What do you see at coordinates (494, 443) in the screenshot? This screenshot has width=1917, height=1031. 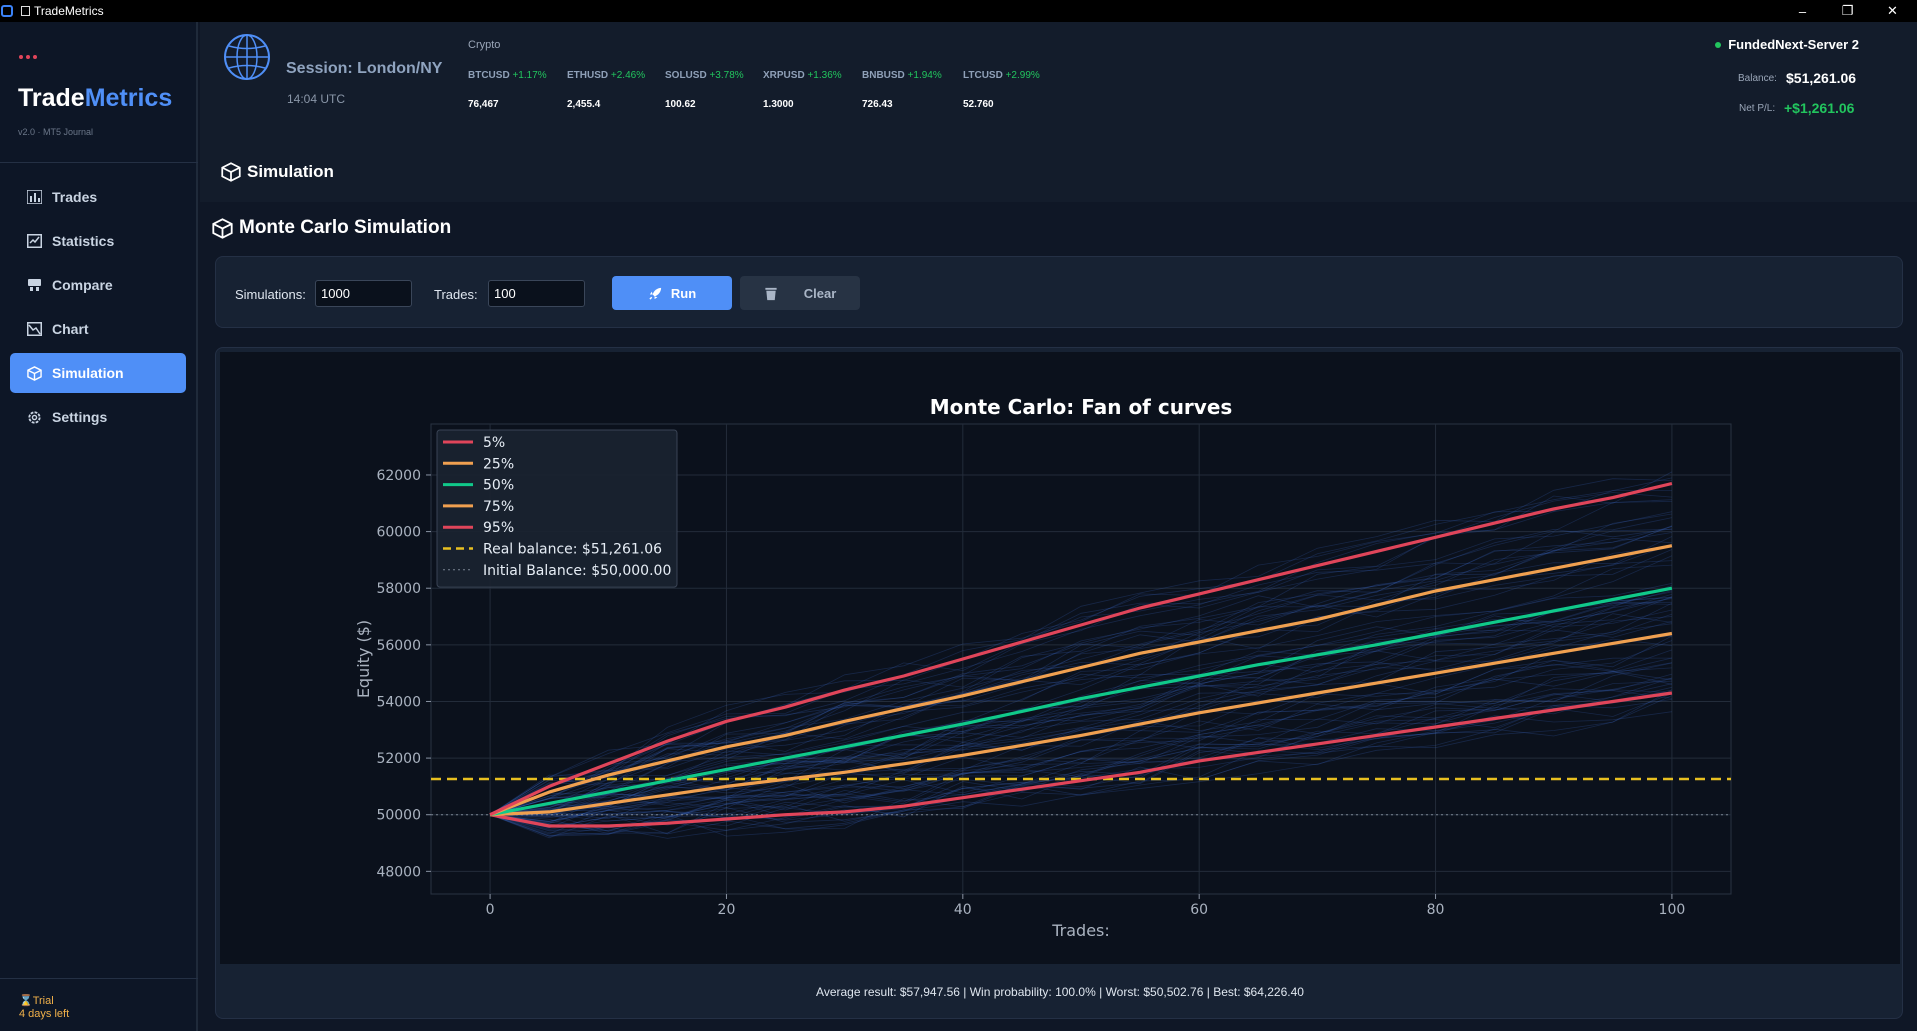 I see `legend-label: 5%` at bounding box center [494, 443].